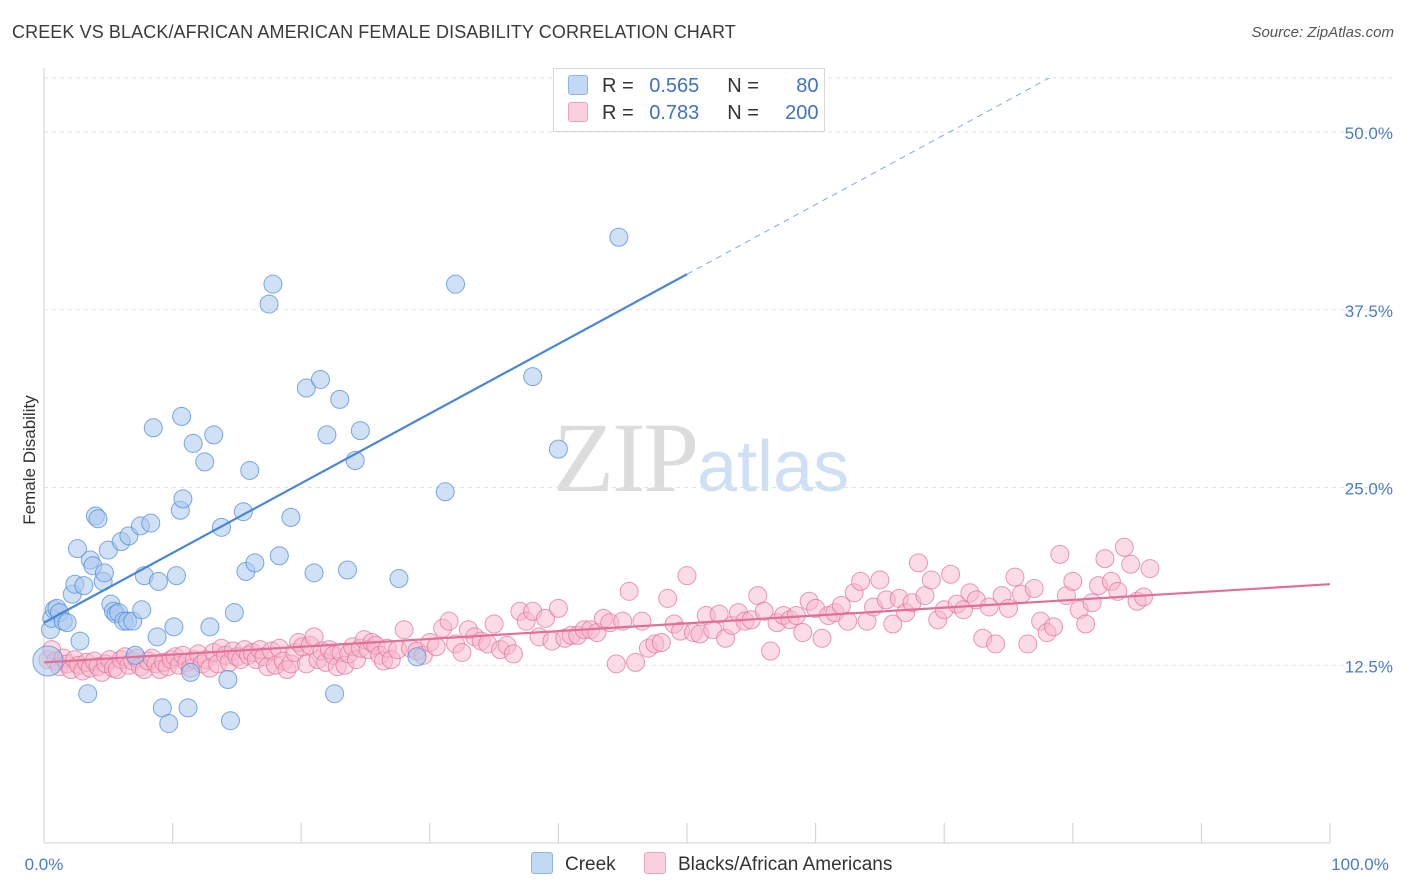 The width and height of the screenshot is (1406, 892). I want to click on x-tick-label: 100.0%, so click(1360, 864).